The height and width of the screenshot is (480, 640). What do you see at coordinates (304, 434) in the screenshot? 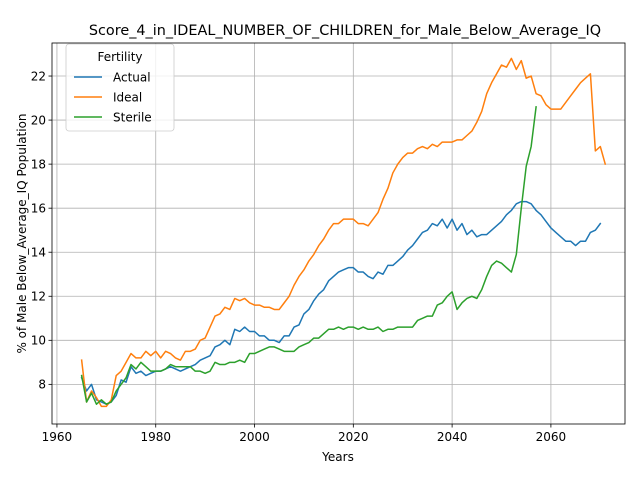
I see `x-axis-ticks: 1960 1980 2000 2020 2040 2060` at bounding box center [304, 434].